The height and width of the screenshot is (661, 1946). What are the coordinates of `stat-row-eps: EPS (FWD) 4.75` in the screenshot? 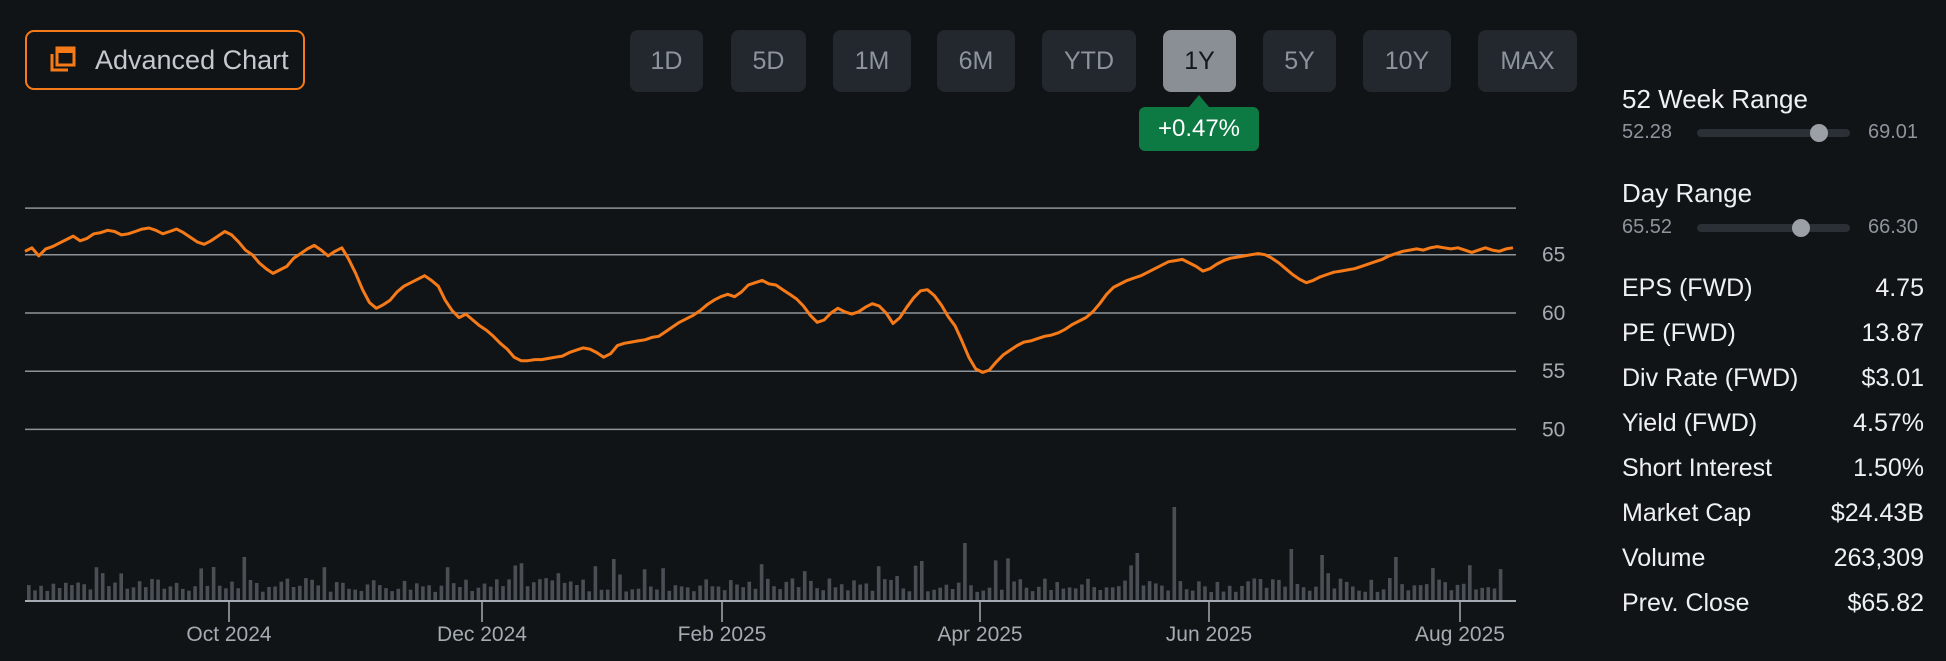 It's located at (1773, 288).